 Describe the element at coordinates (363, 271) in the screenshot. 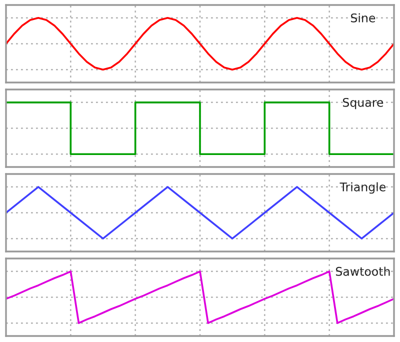

I see `series-label: Sawtooth` at that location.